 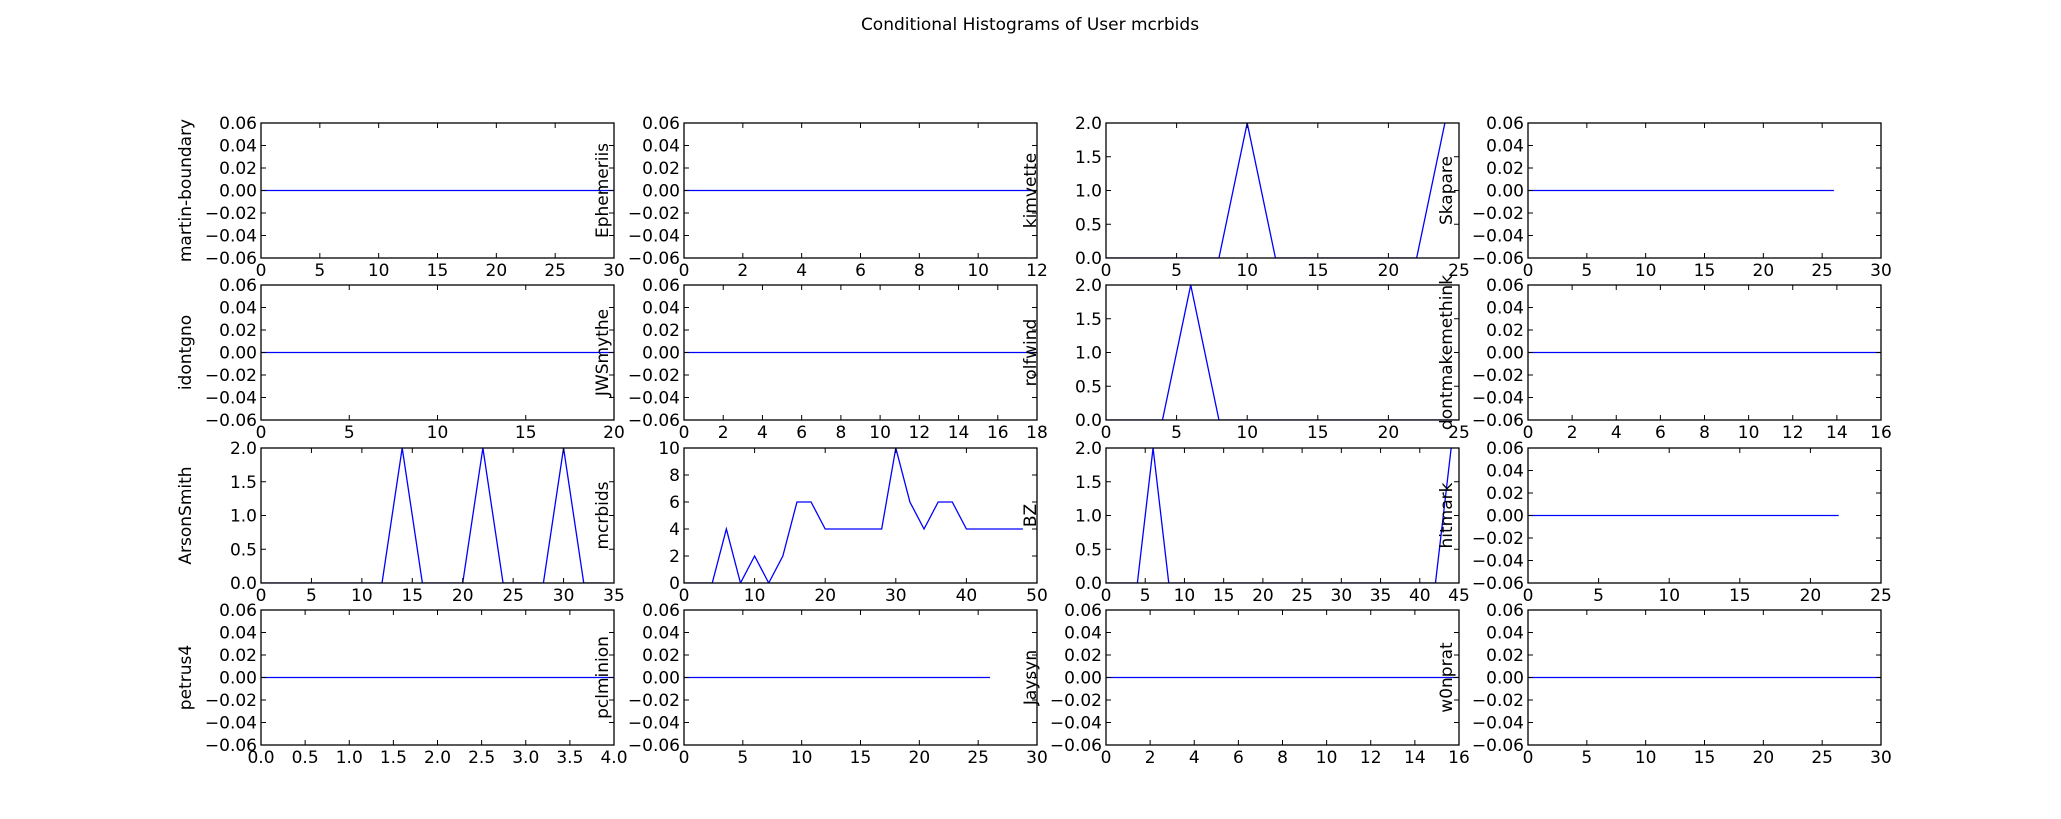 What do you see at coordinates (853, 515) in the screenshot?
I see `series-line` at bounding box center [853, 515].